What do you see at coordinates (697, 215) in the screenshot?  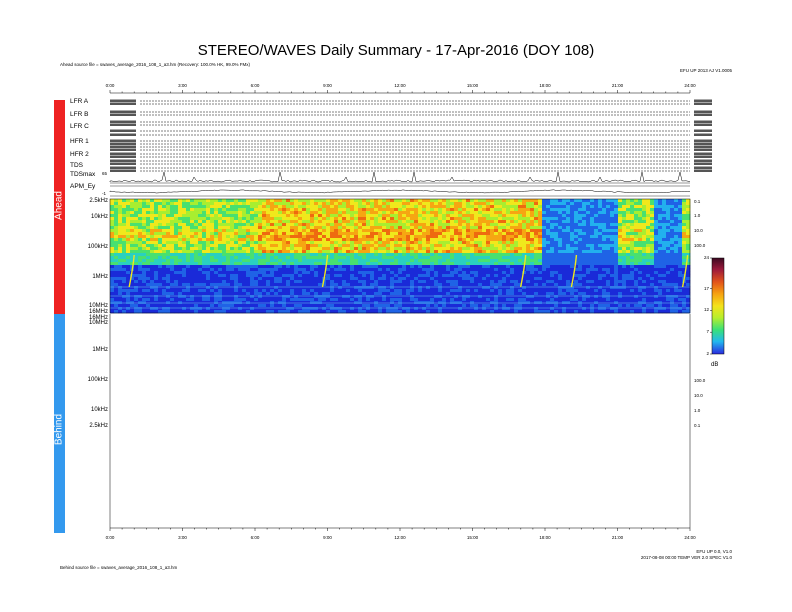 I see `ahead-right-label: 1.0` at bounding box center [697, 215].